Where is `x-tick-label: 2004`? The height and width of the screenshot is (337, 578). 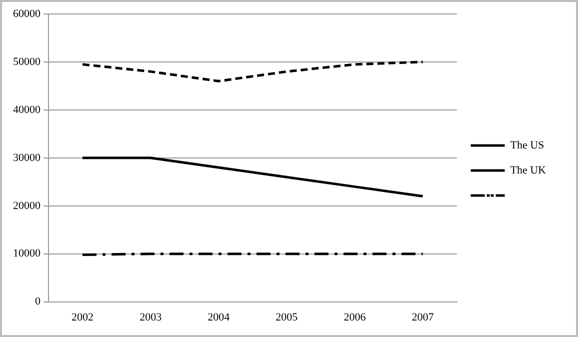
x-tick-label: 2004 is located at coordinates (219, 317).